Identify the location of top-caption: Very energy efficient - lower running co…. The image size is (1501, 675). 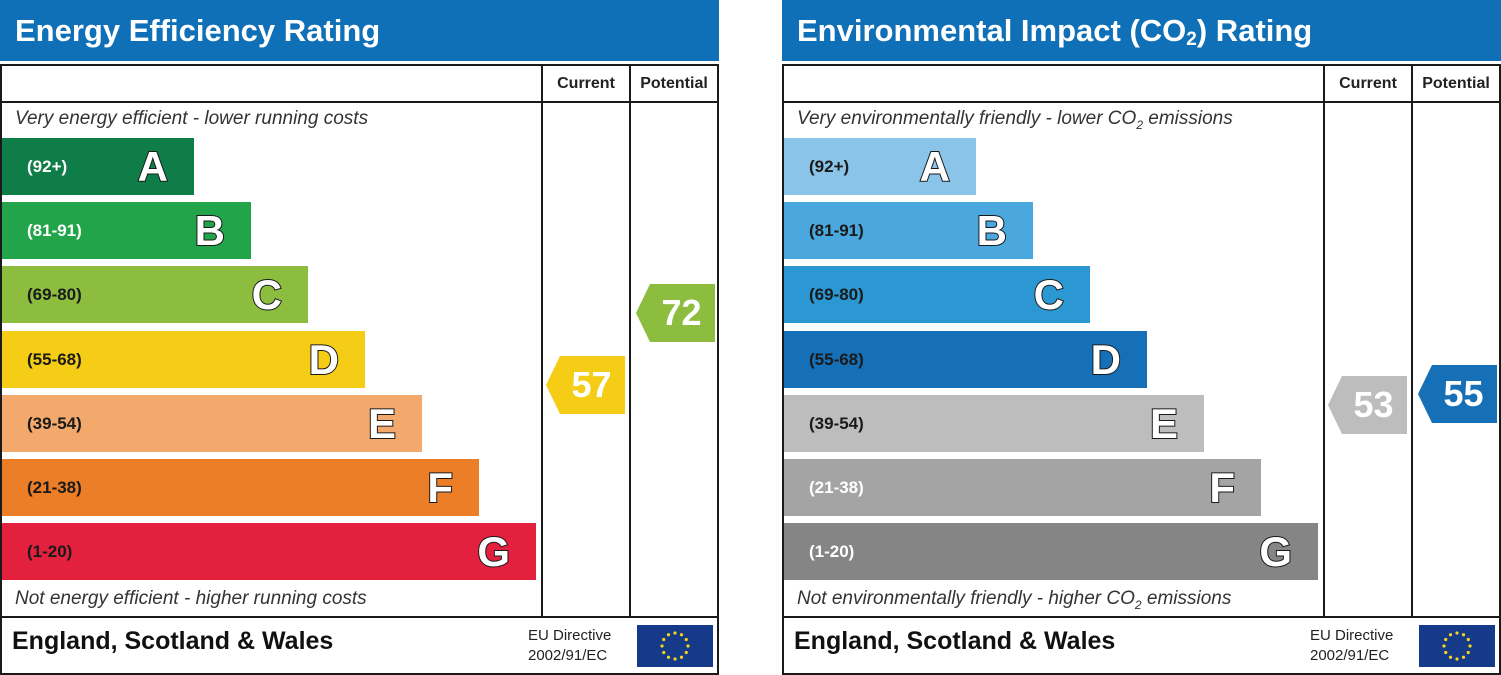
(192, 118).